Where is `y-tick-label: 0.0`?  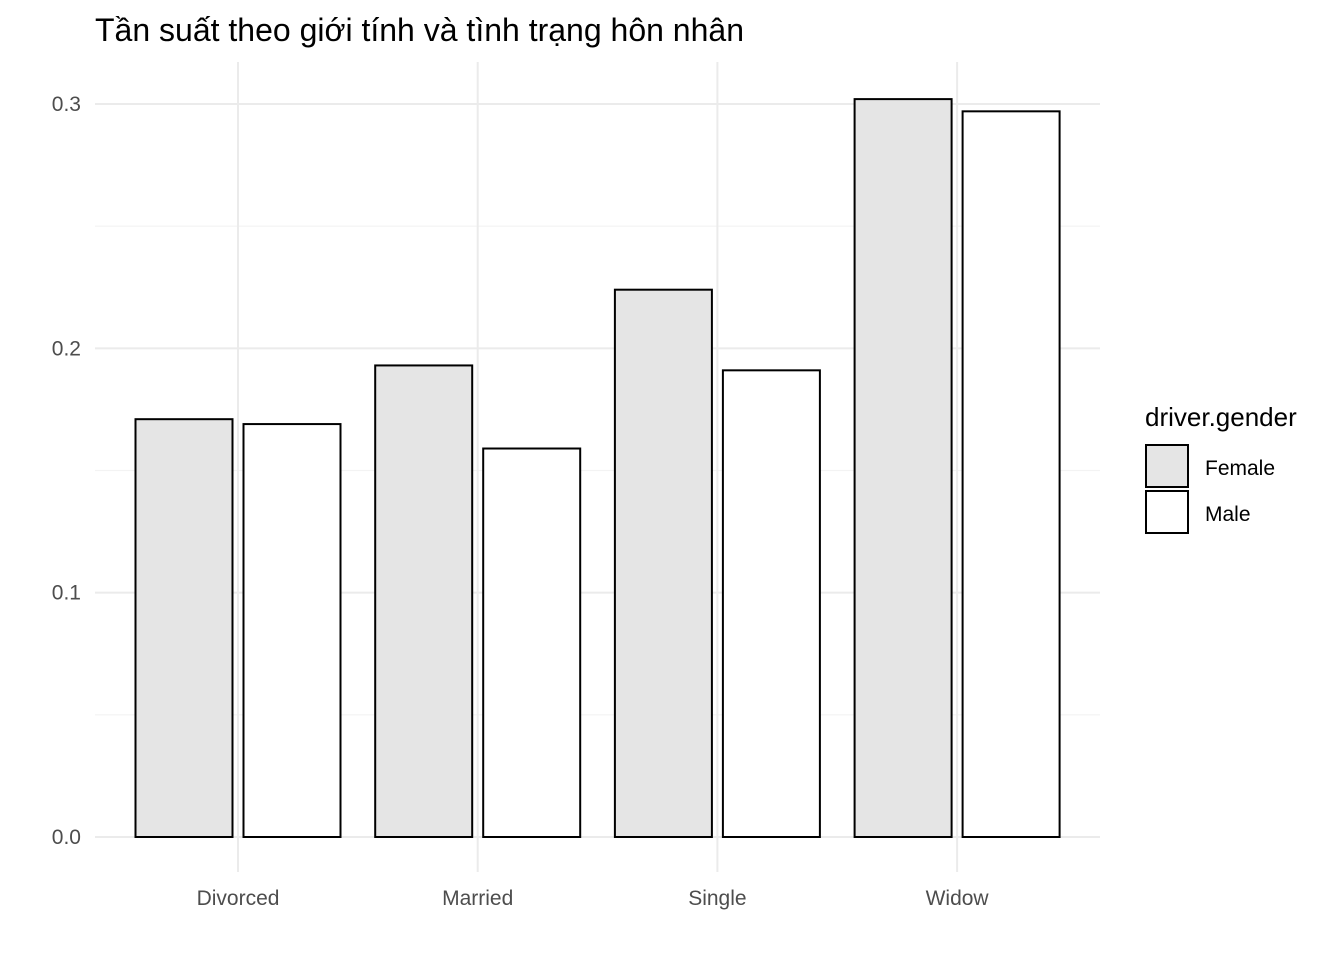 y-tick-label: 0.0 is located at coordinates (66, 837).